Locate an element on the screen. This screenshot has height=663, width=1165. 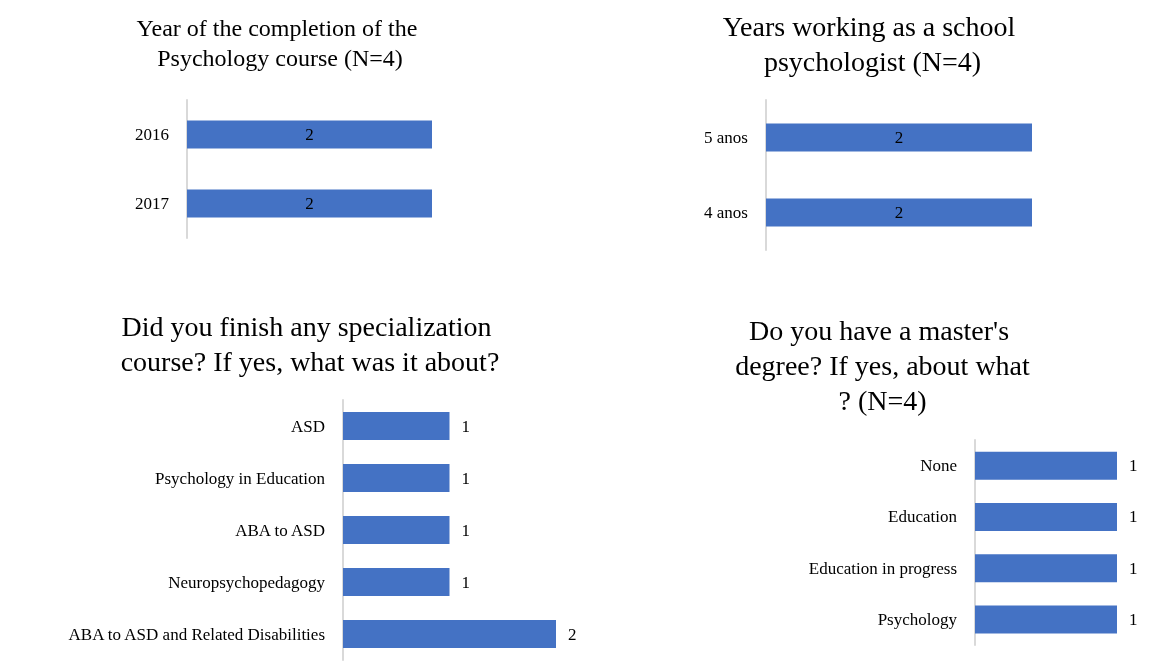
chart-title: Year of the completion of the Psychology course (N=4) is located at coordinates (280, 43).